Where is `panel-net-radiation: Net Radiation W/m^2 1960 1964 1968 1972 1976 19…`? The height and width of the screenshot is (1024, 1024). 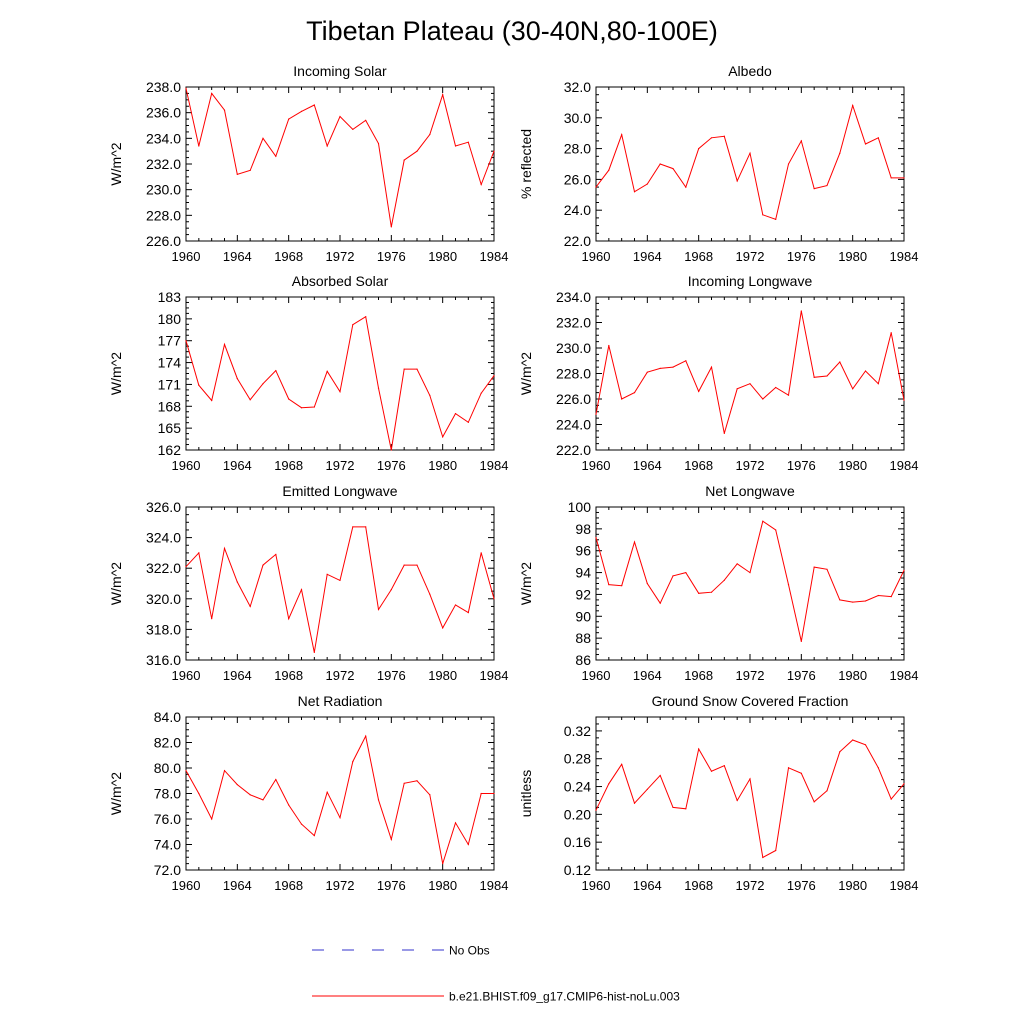 panel-net-radiation: Net Radiation W/m^2 1960 1964 1968 1972 1976 19… is located at coordinates (308, 793).